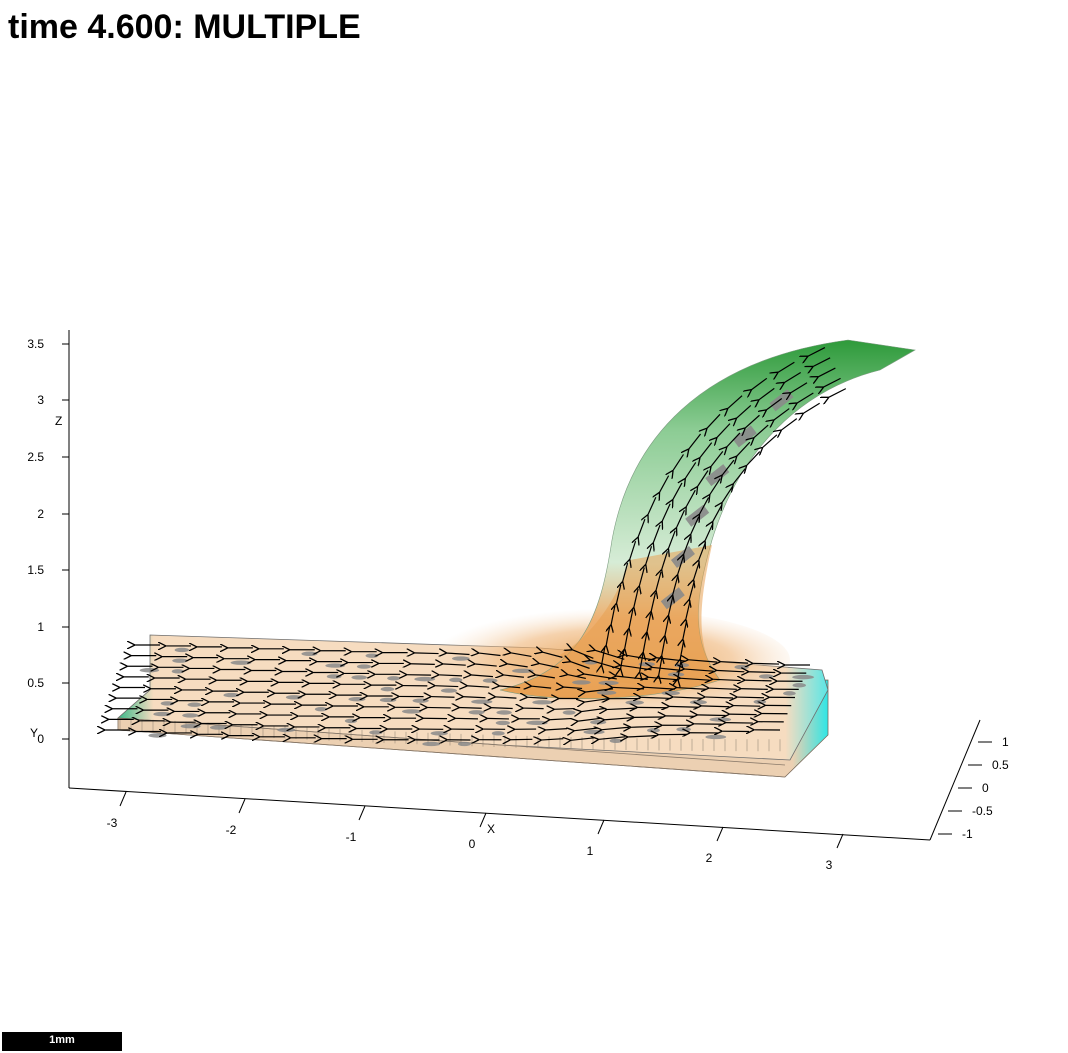  Describe the element at coordinates (499, 814) in the screenshot. I see `x-axis-line` at that location.